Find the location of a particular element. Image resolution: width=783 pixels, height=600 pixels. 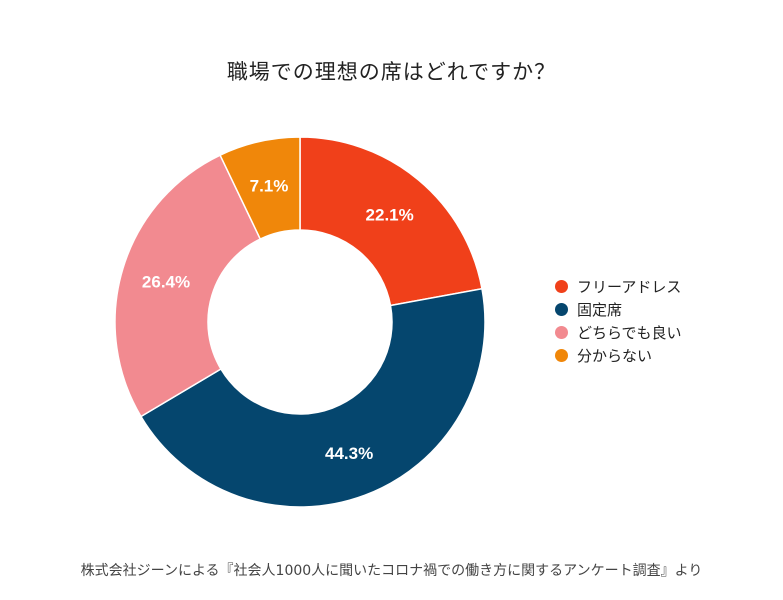

legend-label-2: どちらでも良い is located at coordinates (629, 333).